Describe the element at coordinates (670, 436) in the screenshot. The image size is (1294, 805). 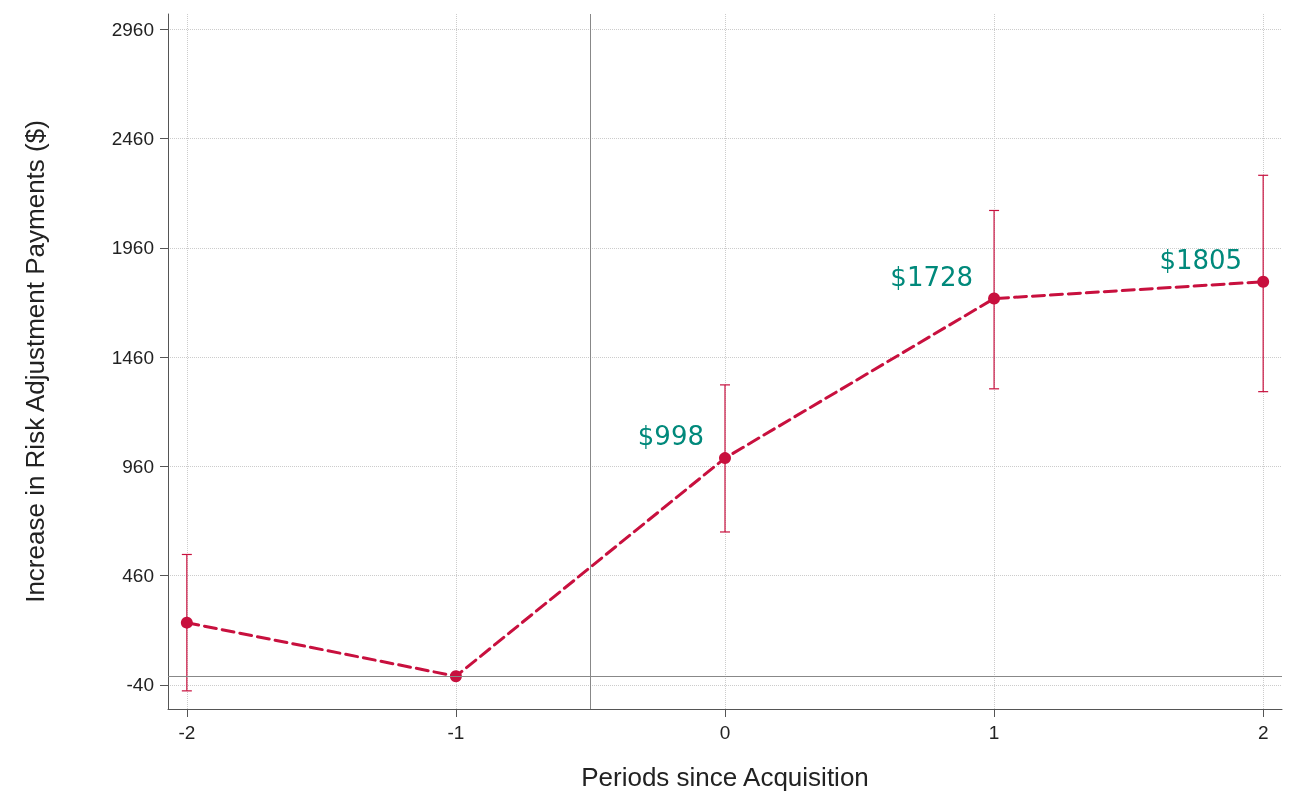
I see `data-label: $998` at that location.